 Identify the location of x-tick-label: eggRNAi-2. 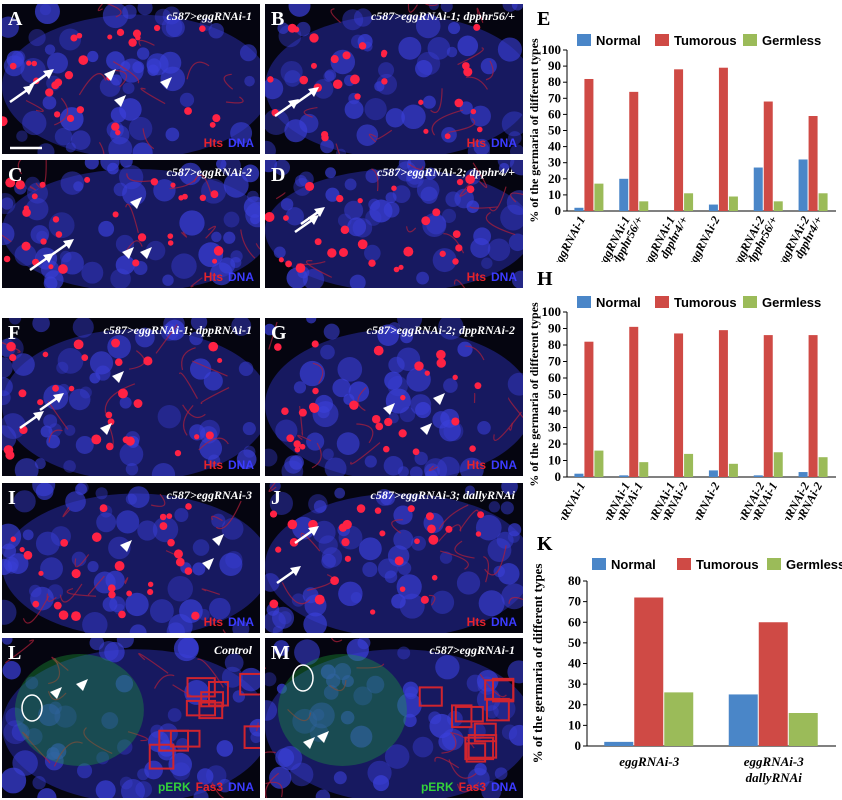
(703, 500).